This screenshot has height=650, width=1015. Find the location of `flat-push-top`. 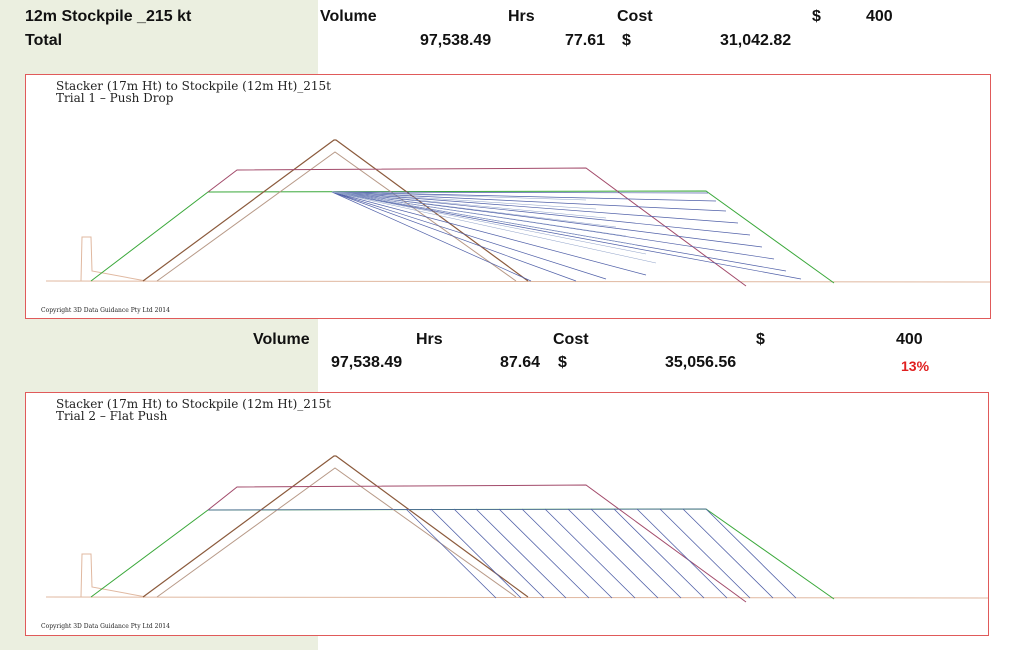

flat-push-top is located at coordinates (457, 509).